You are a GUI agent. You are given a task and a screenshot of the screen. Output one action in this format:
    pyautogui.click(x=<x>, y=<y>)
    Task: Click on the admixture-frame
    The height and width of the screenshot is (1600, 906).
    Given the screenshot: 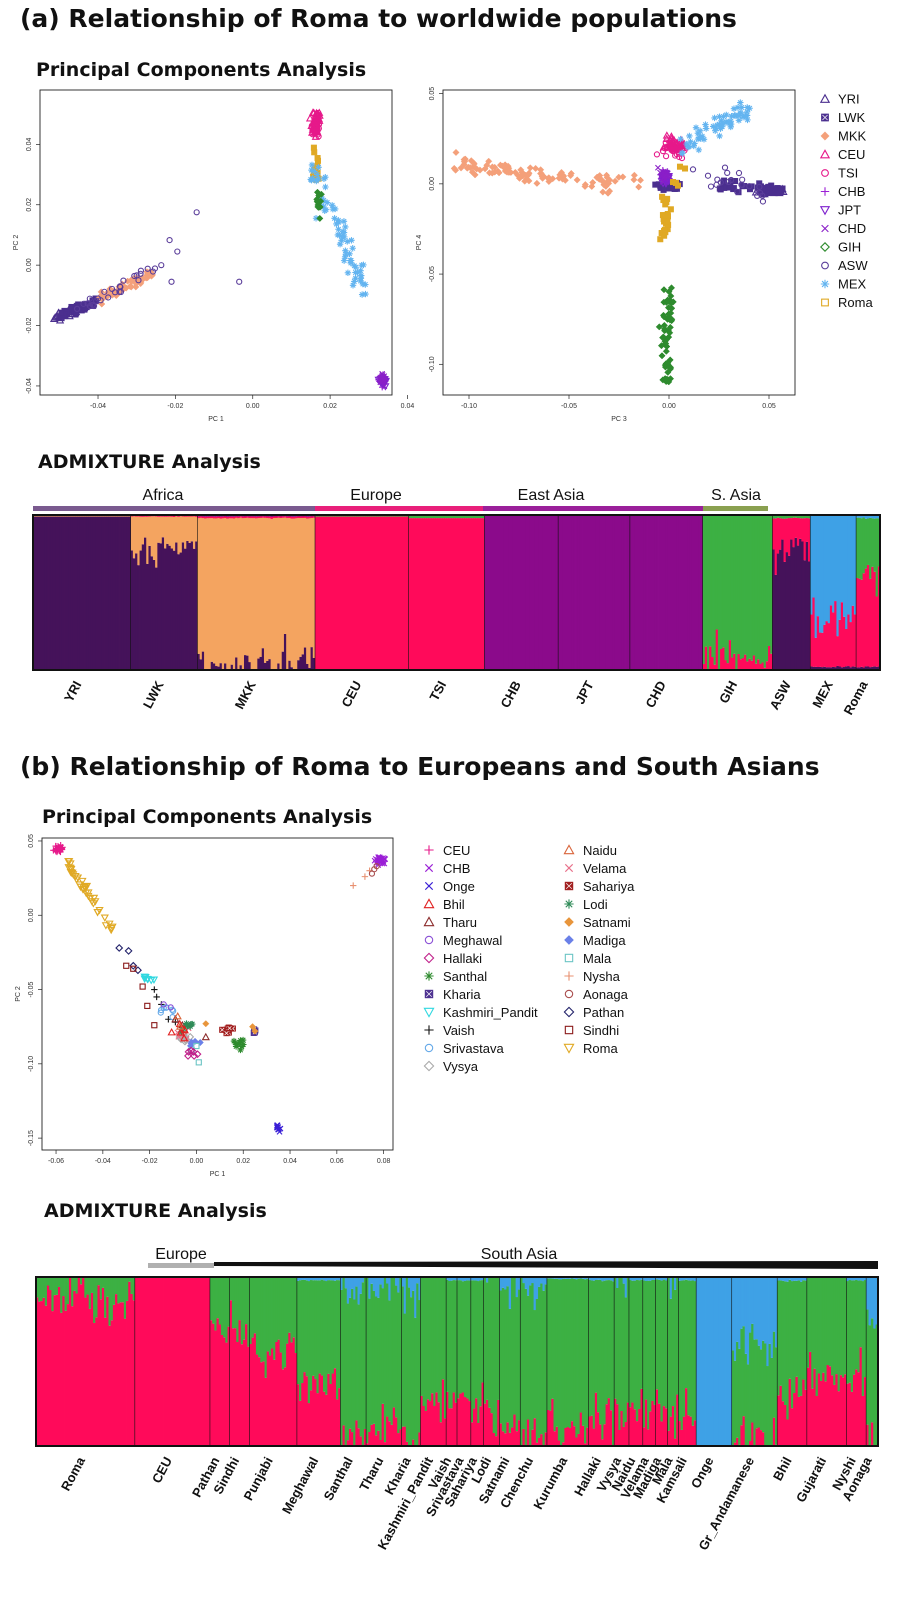 What is the action you would take?
    pyautogui.click(x=456, y=592)
    